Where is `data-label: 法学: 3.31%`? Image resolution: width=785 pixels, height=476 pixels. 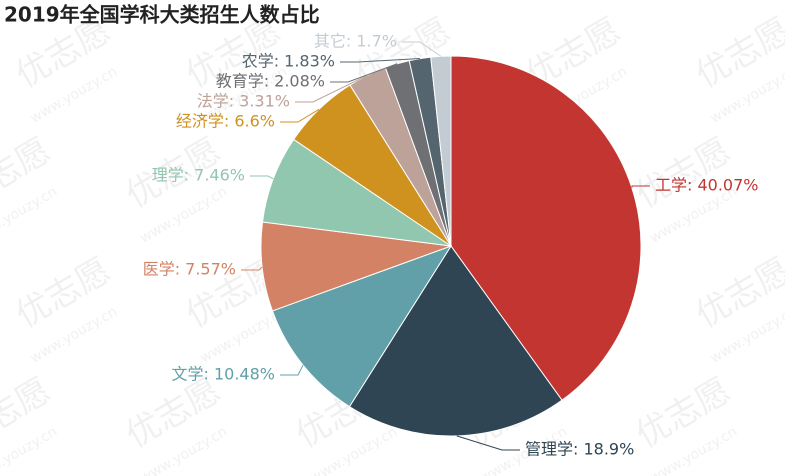 data-label: 法学: 3.31% is located at coordinates (243, 101).